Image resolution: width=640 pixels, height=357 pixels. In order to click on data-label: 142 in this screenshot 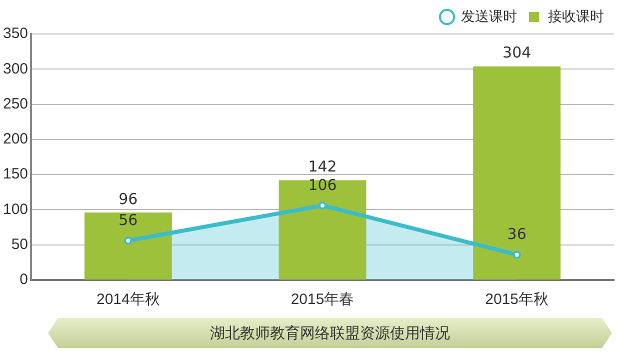, I will do `click(322, 167)`.